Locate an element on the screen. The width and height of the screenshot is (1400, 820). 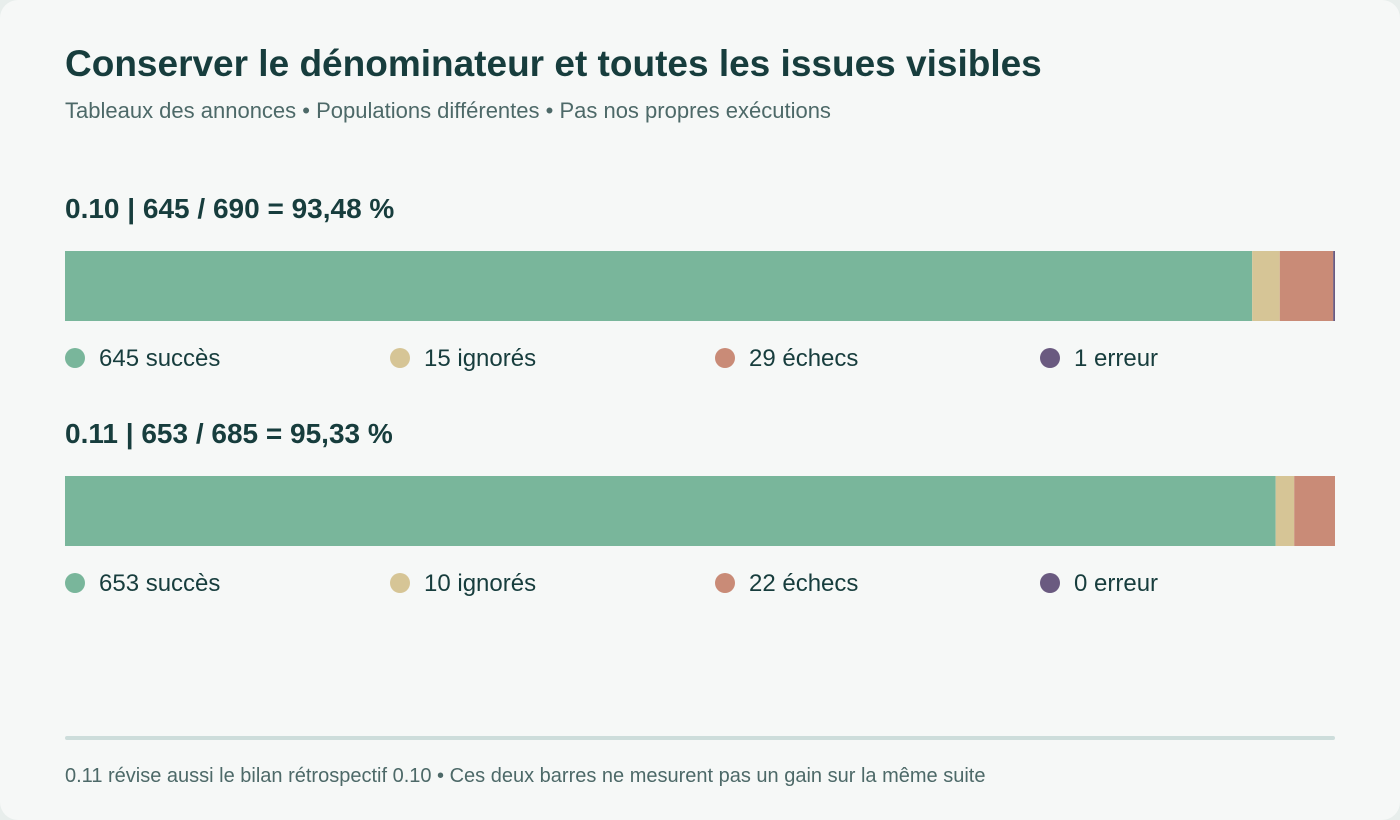
legend-label-echecs: 29 échecs is located at coordinates (803, 358).